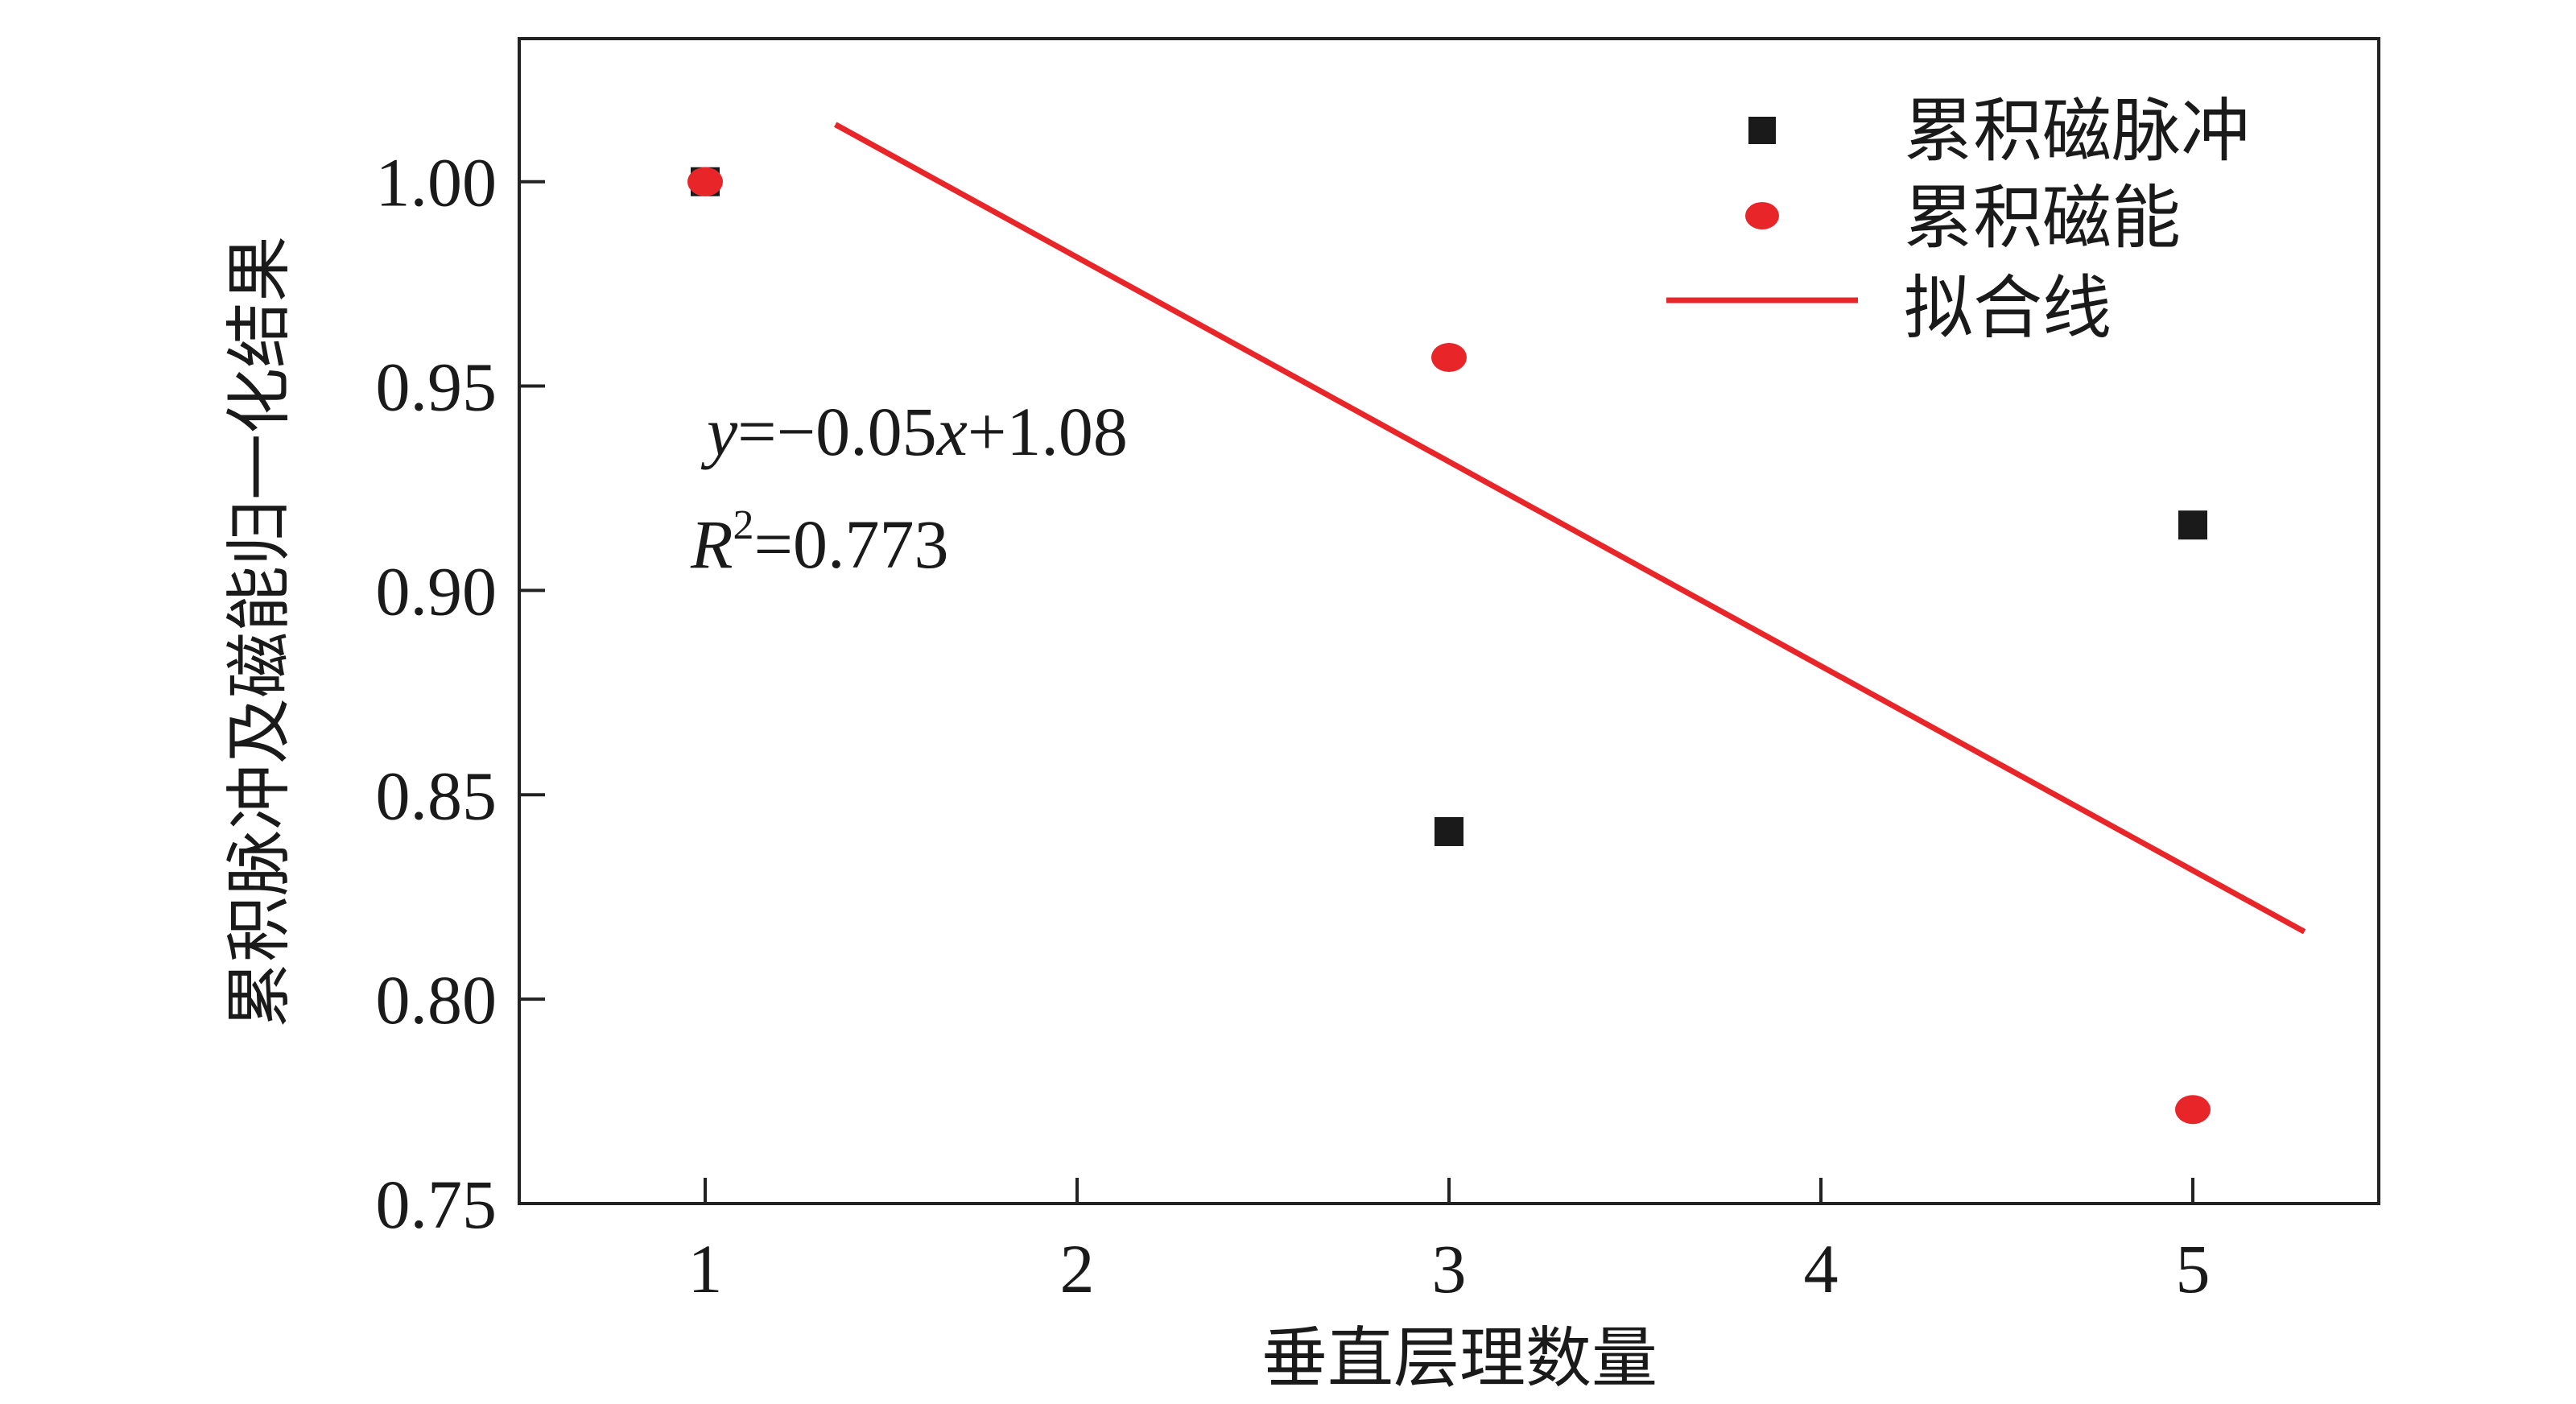  Describe the element at coordinates (436, 796) in the screenshot. I see `y-tick-label: 0.85` at that location.